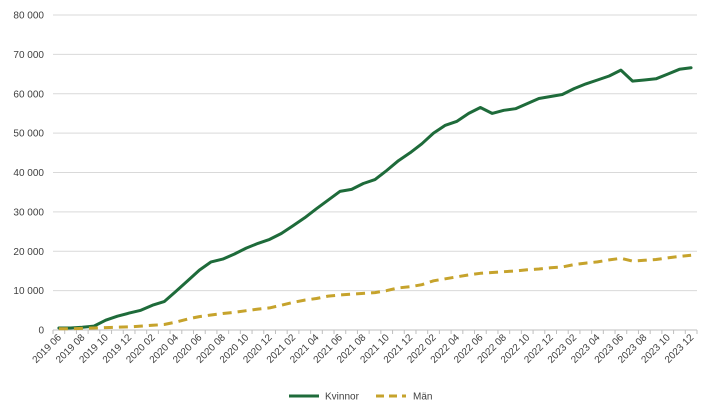  Describe the element at coordinates (342, 397) in the screenshot. I see `legend-label: Kvinnor` at that location.